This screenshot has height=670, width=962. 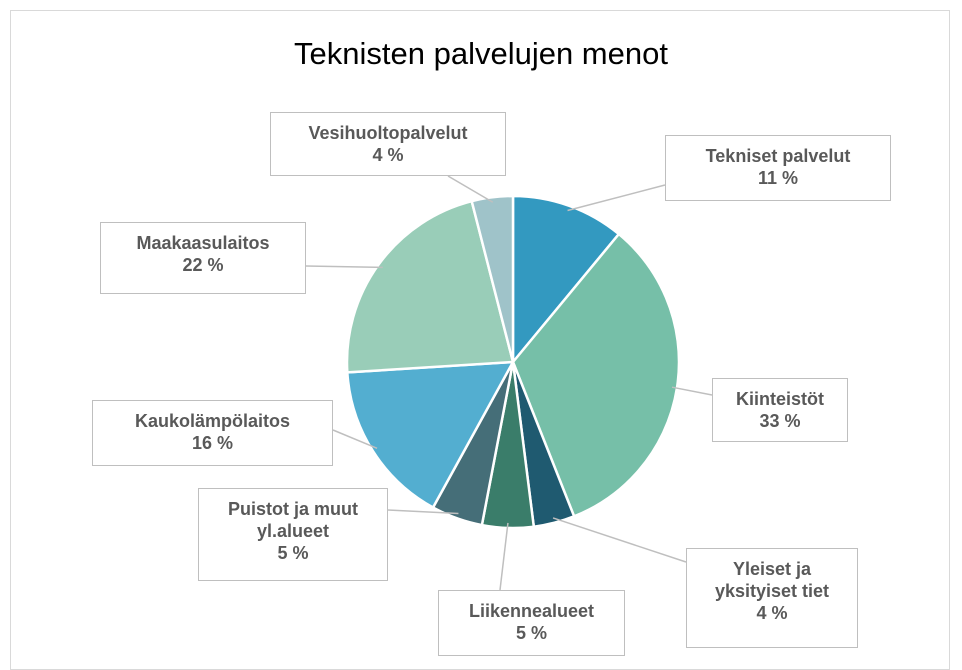 I want to click on data-label: Maakaasulaitos 22 %, so click(x=203, y=258).